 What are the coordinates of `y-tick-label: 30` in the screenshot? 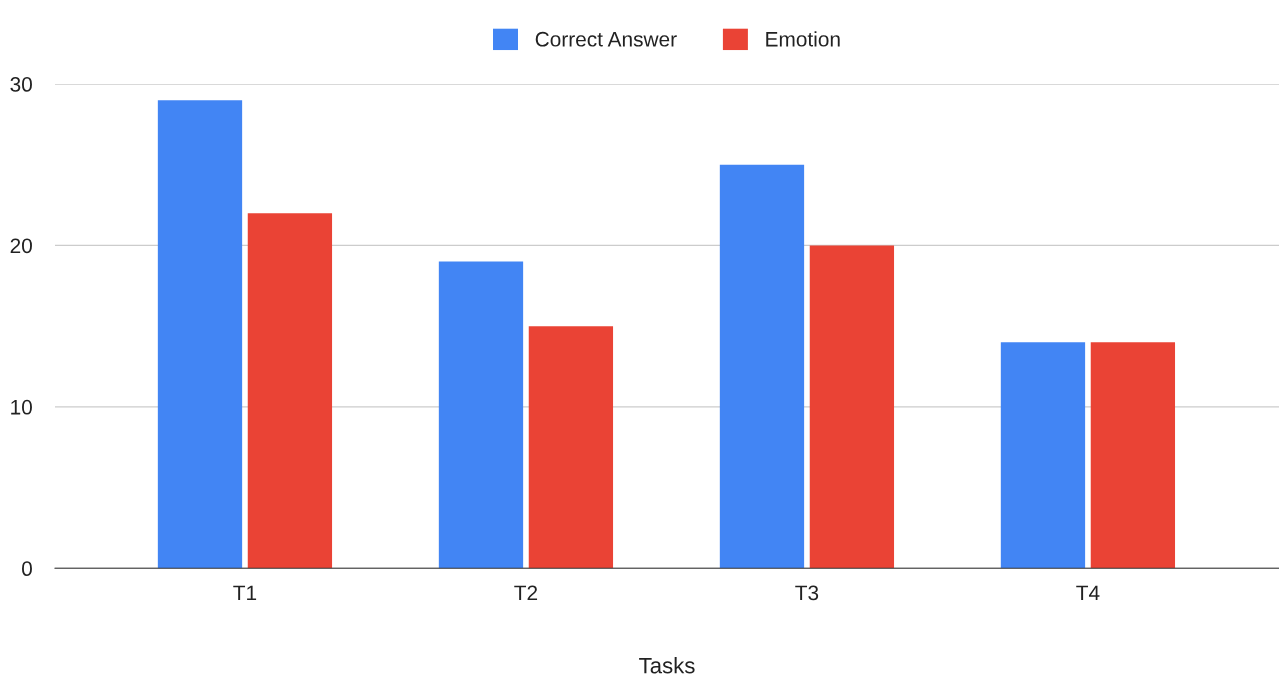 It's located at (21, 84).